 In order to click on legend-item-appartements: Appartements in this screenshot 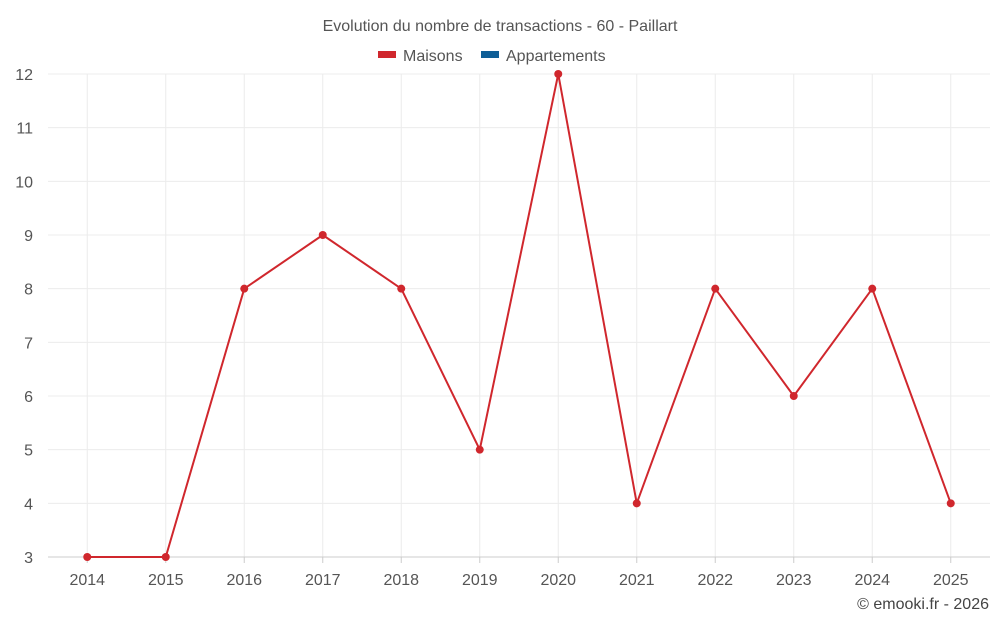, I will do `click(543, 56)`.